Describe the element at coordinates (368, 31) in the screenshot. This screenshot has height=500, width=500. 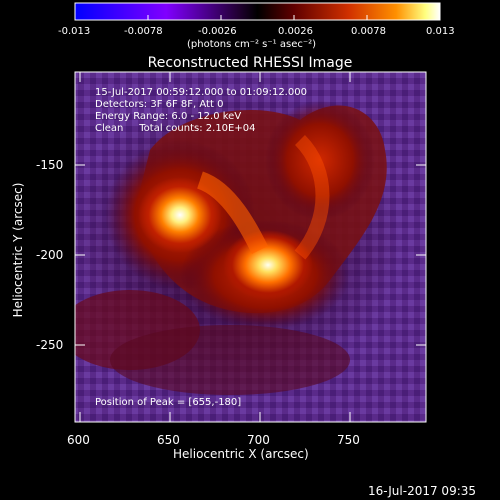
I see `colorbar-tick-label: 0.0078` at that location.